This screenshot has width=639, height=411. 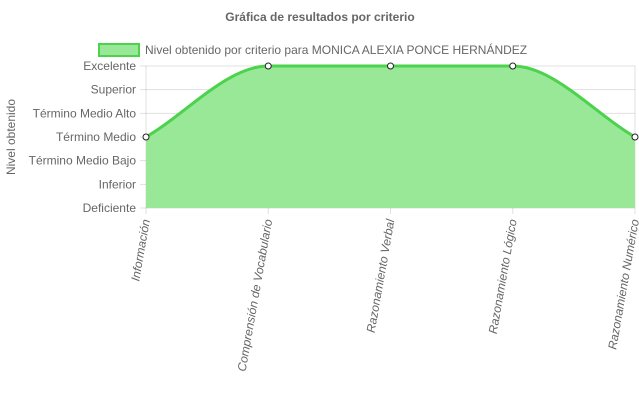 I want to click on x-tick-label: Comprensión de Vocabulario, so click(x=255, y=295).